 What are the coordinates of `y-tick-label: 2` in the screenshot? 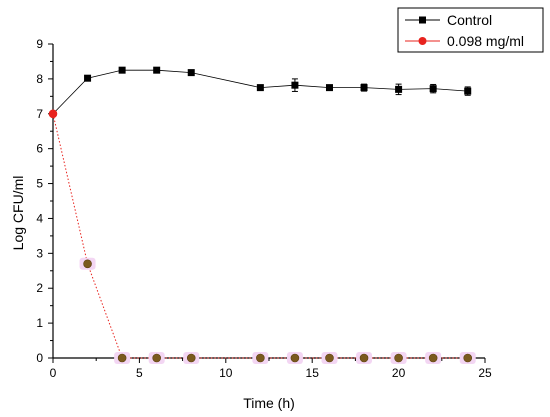 It's located at (39, 288).